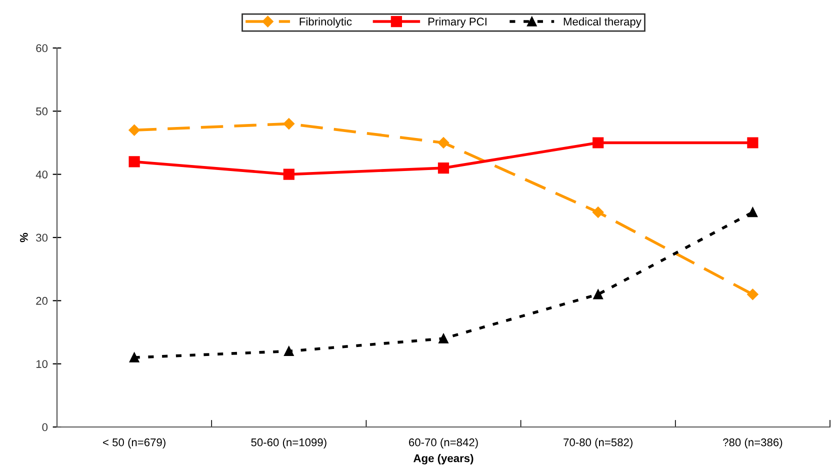  What do you see at coordinates (443, 443) in the screenshot?
I see `x-tick-label: 60-70 (n=842)` at bounding box center [443, 443].